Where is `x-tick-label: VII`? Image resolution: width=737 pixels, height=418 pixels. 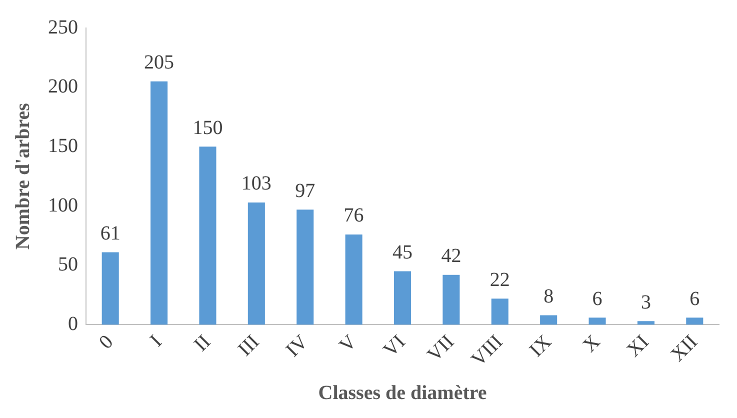
x-tick-label: VII is located at coordinates (440, 348).